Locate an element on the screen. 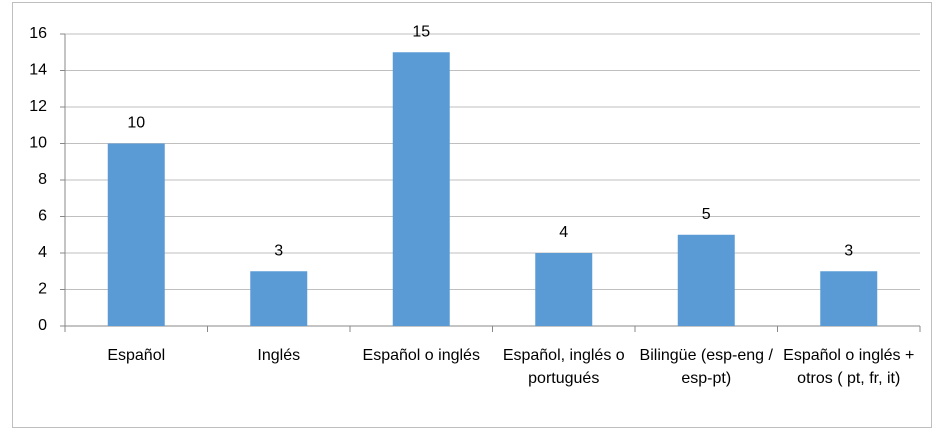 The width and height of the screenshot is (936, 432). x-tick-label: Español is located at coordinates (136, 355).